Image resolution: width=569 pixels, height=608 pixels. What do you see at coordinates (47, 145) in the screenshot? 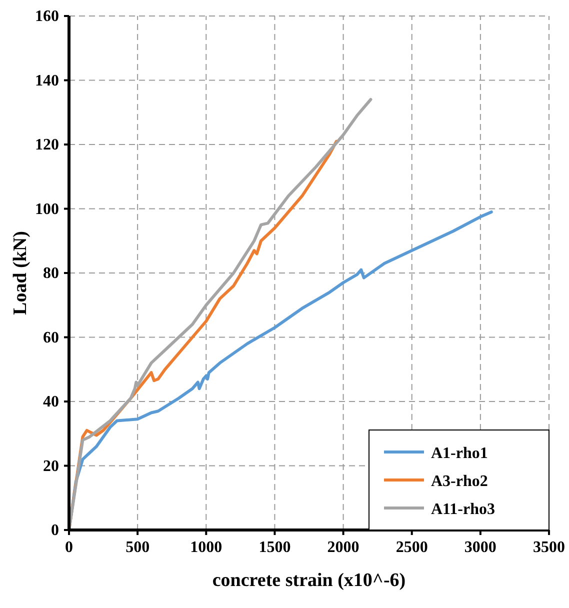
I see `y-tick-label: 120` at bounding box center [47, 145].